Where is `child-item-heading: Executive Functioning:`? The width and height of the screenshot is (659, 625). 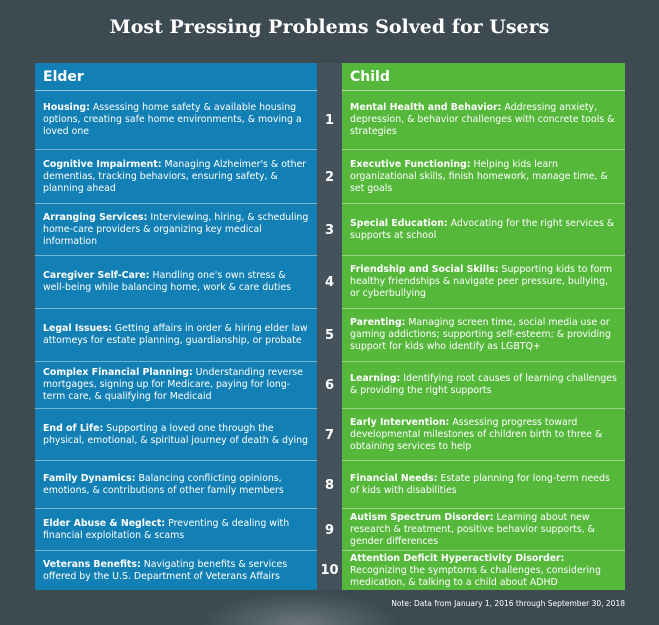 child-item-heading: Executive Functioning: is located at coordinates (410, 164).